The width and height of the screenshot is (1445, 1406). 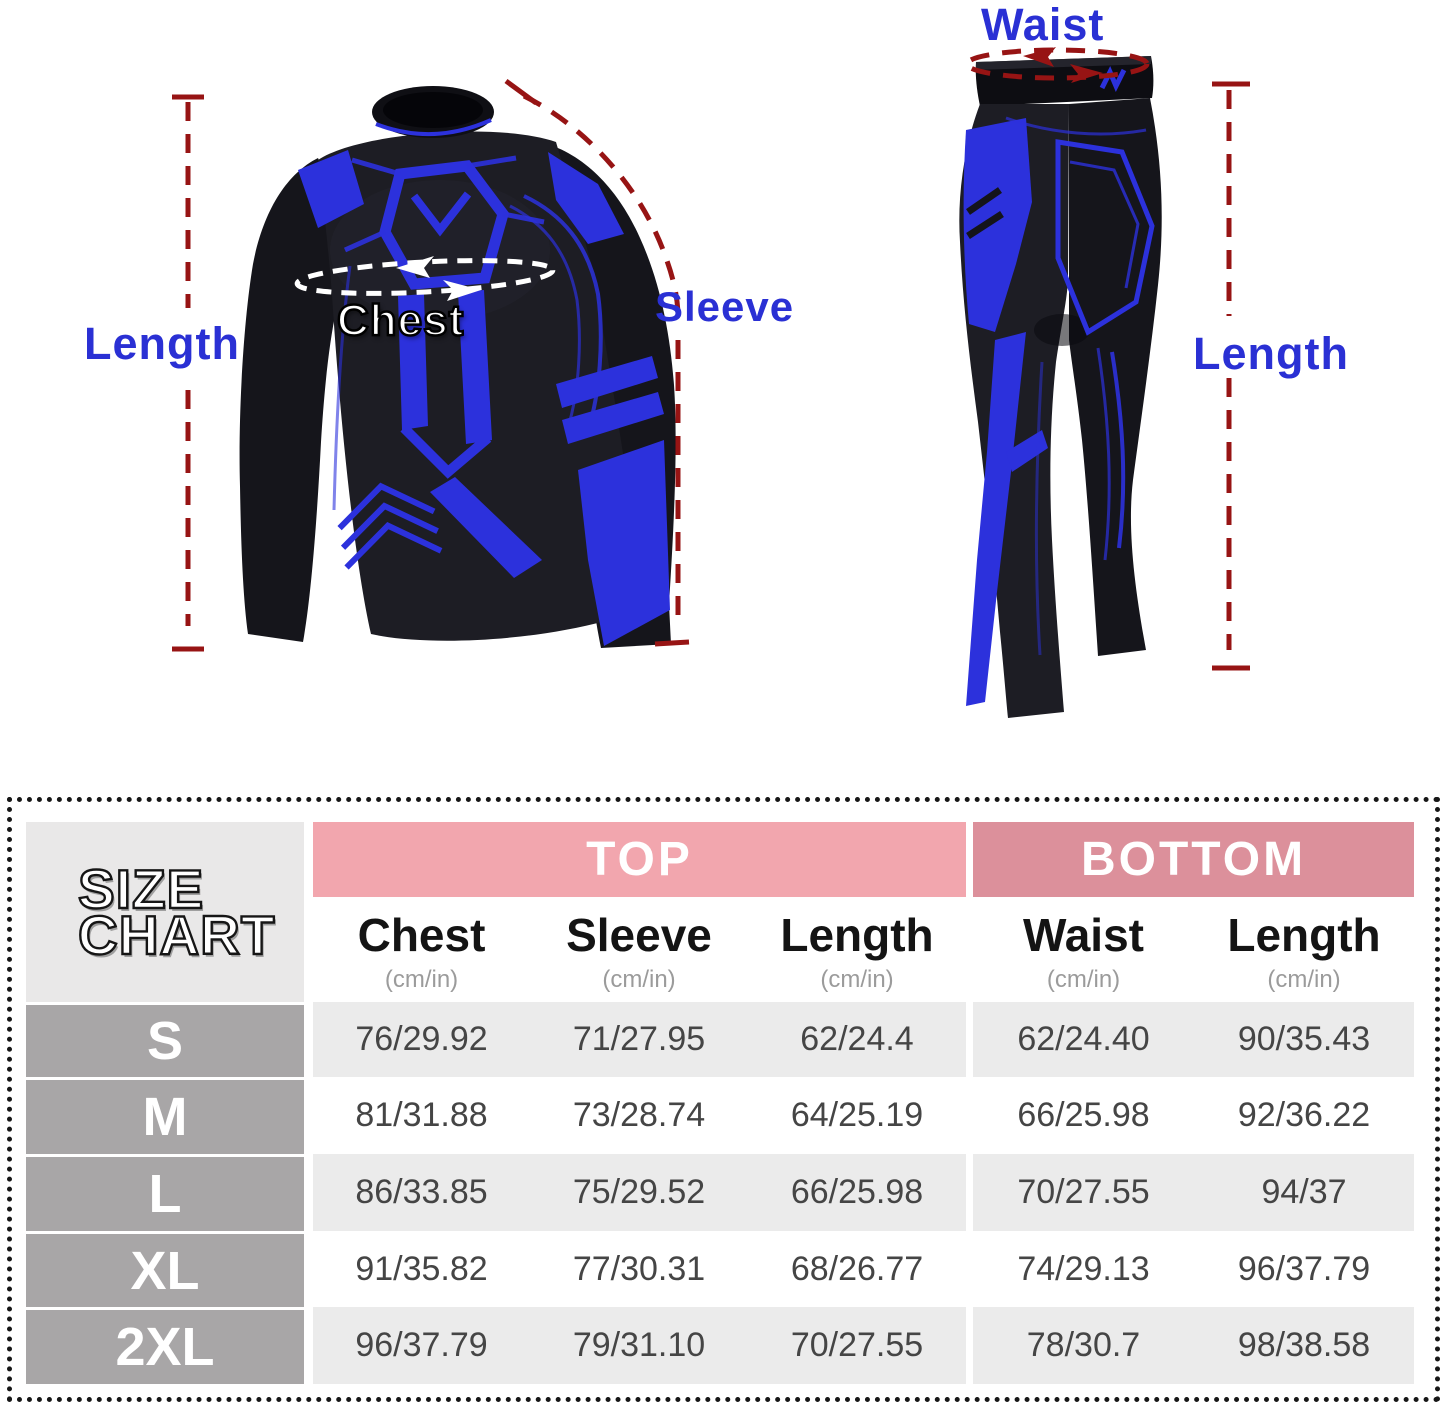 What do you see at coordinates (1057, 65) in the screenshot?
I see `waist-measure-ellipse` at bounding box center [1057, 65].